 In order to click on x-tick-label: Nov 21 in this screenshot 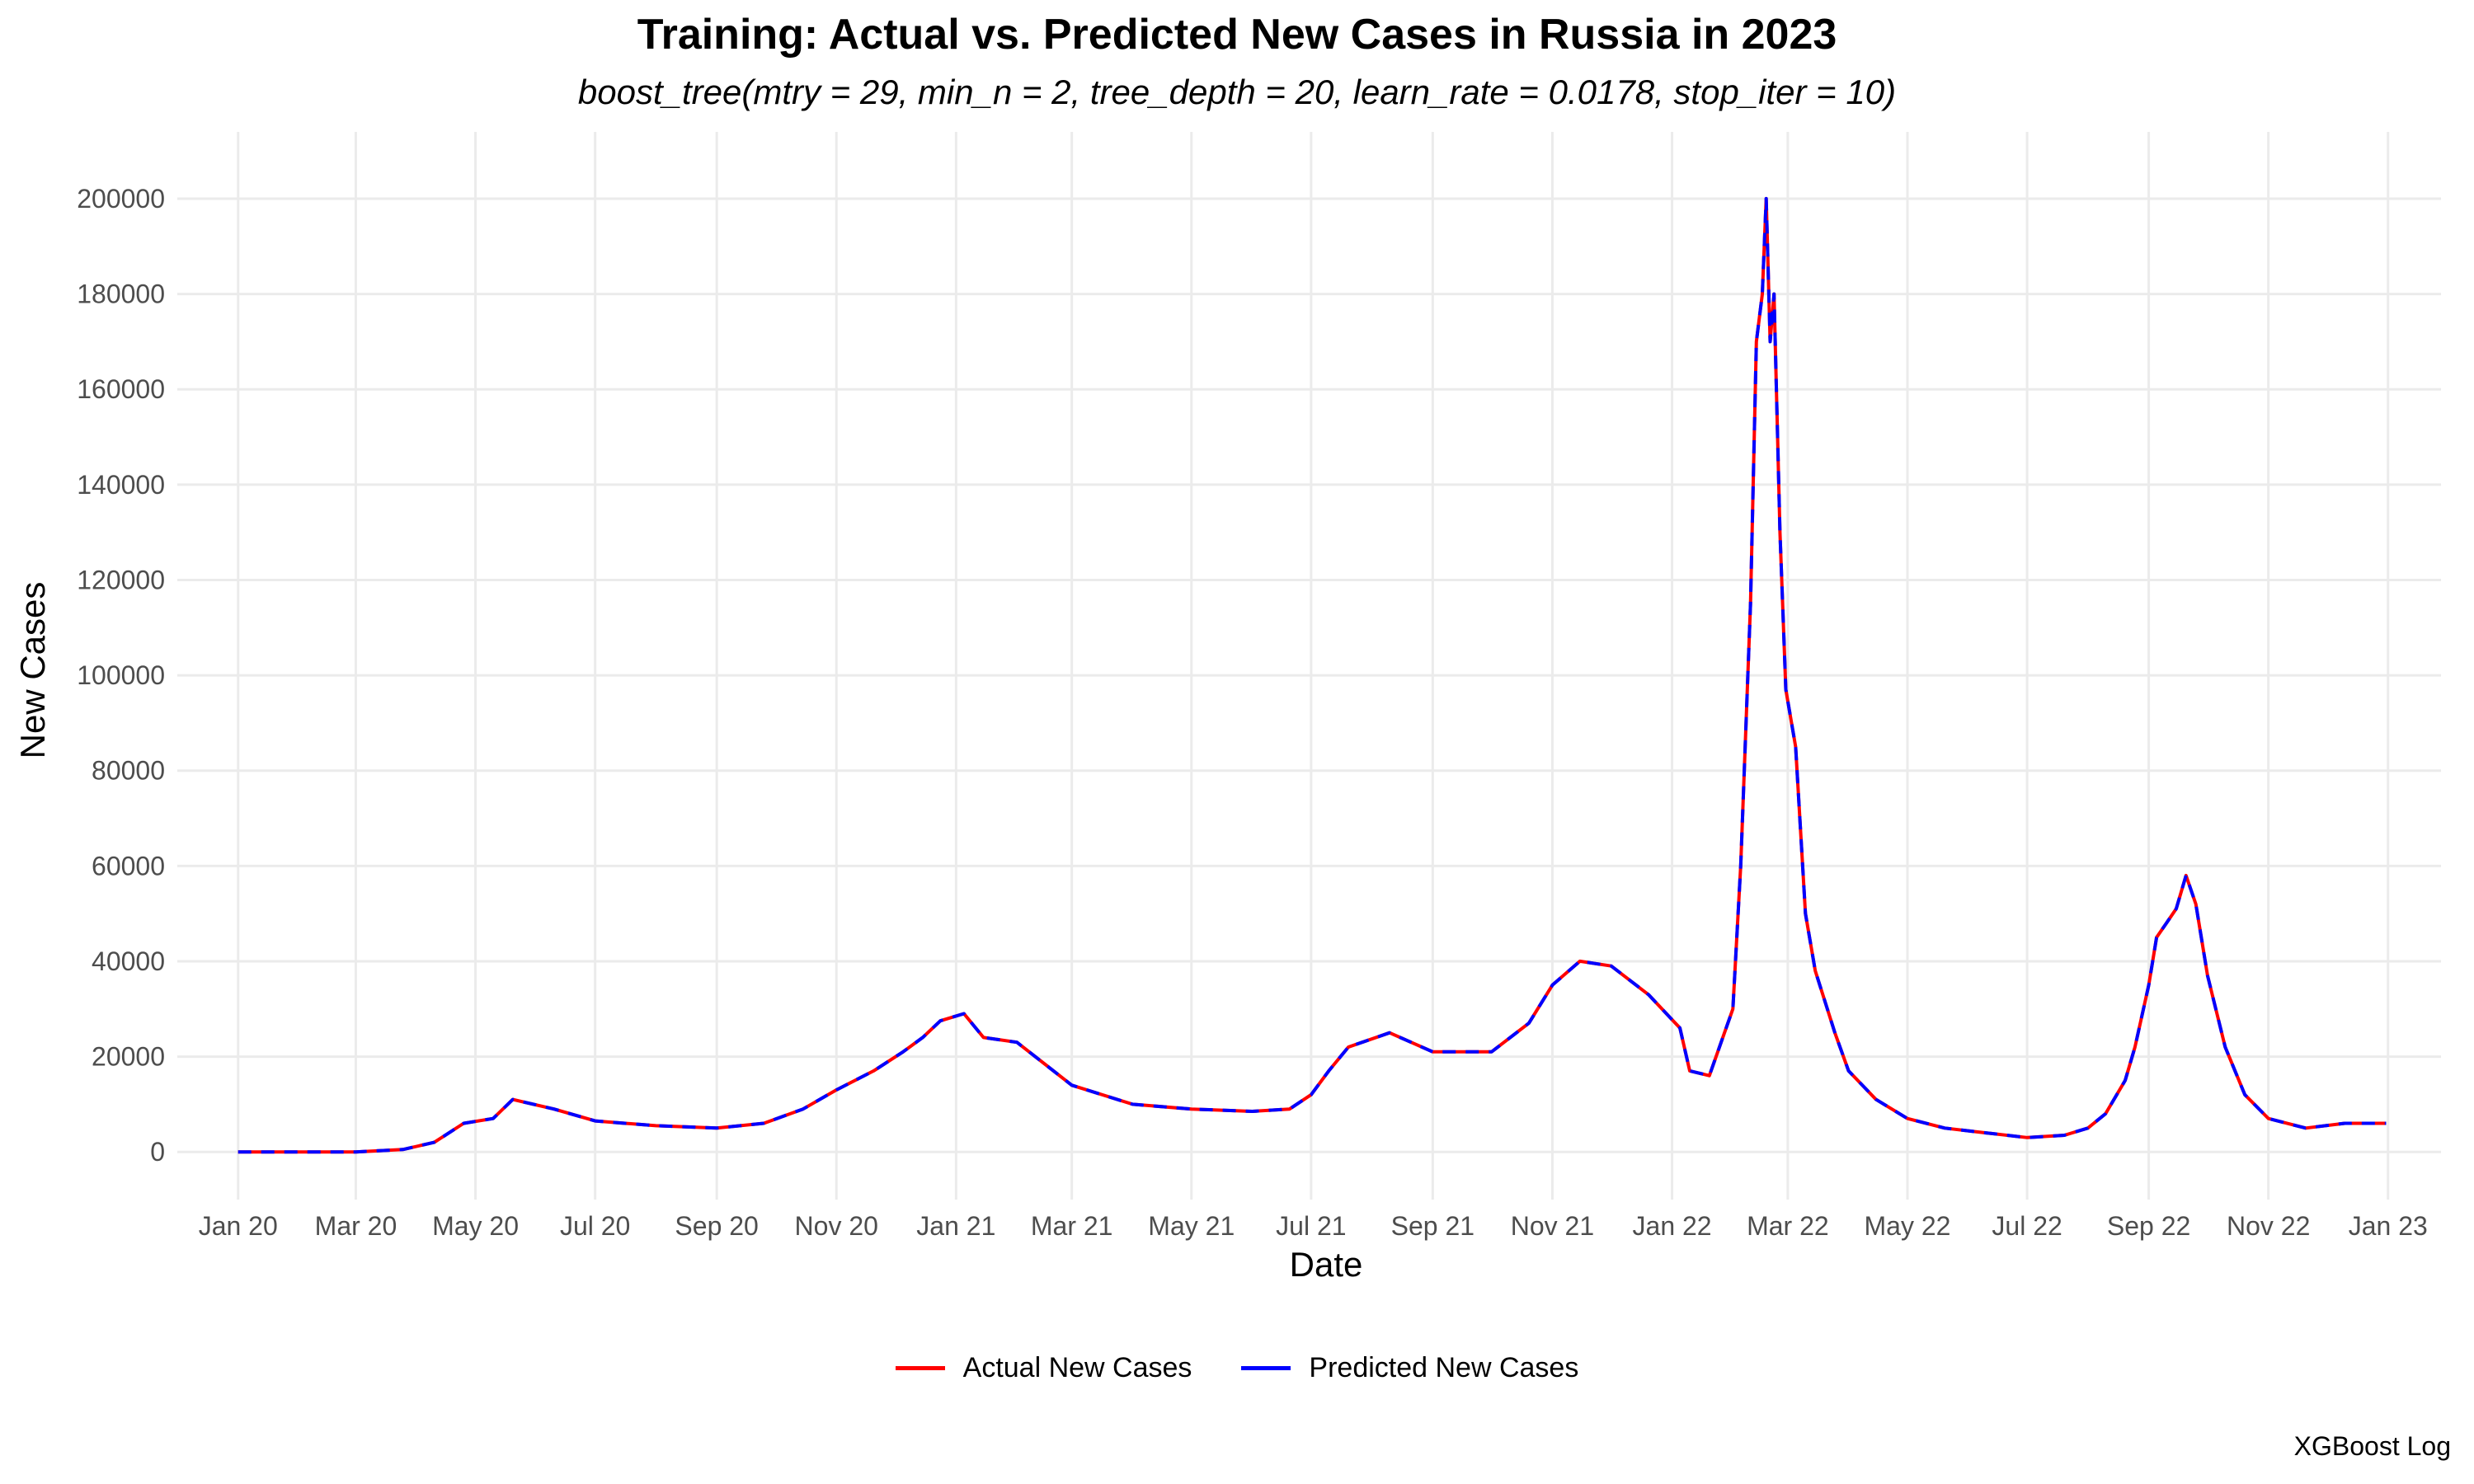, I will do `click(1552, 1226)`.